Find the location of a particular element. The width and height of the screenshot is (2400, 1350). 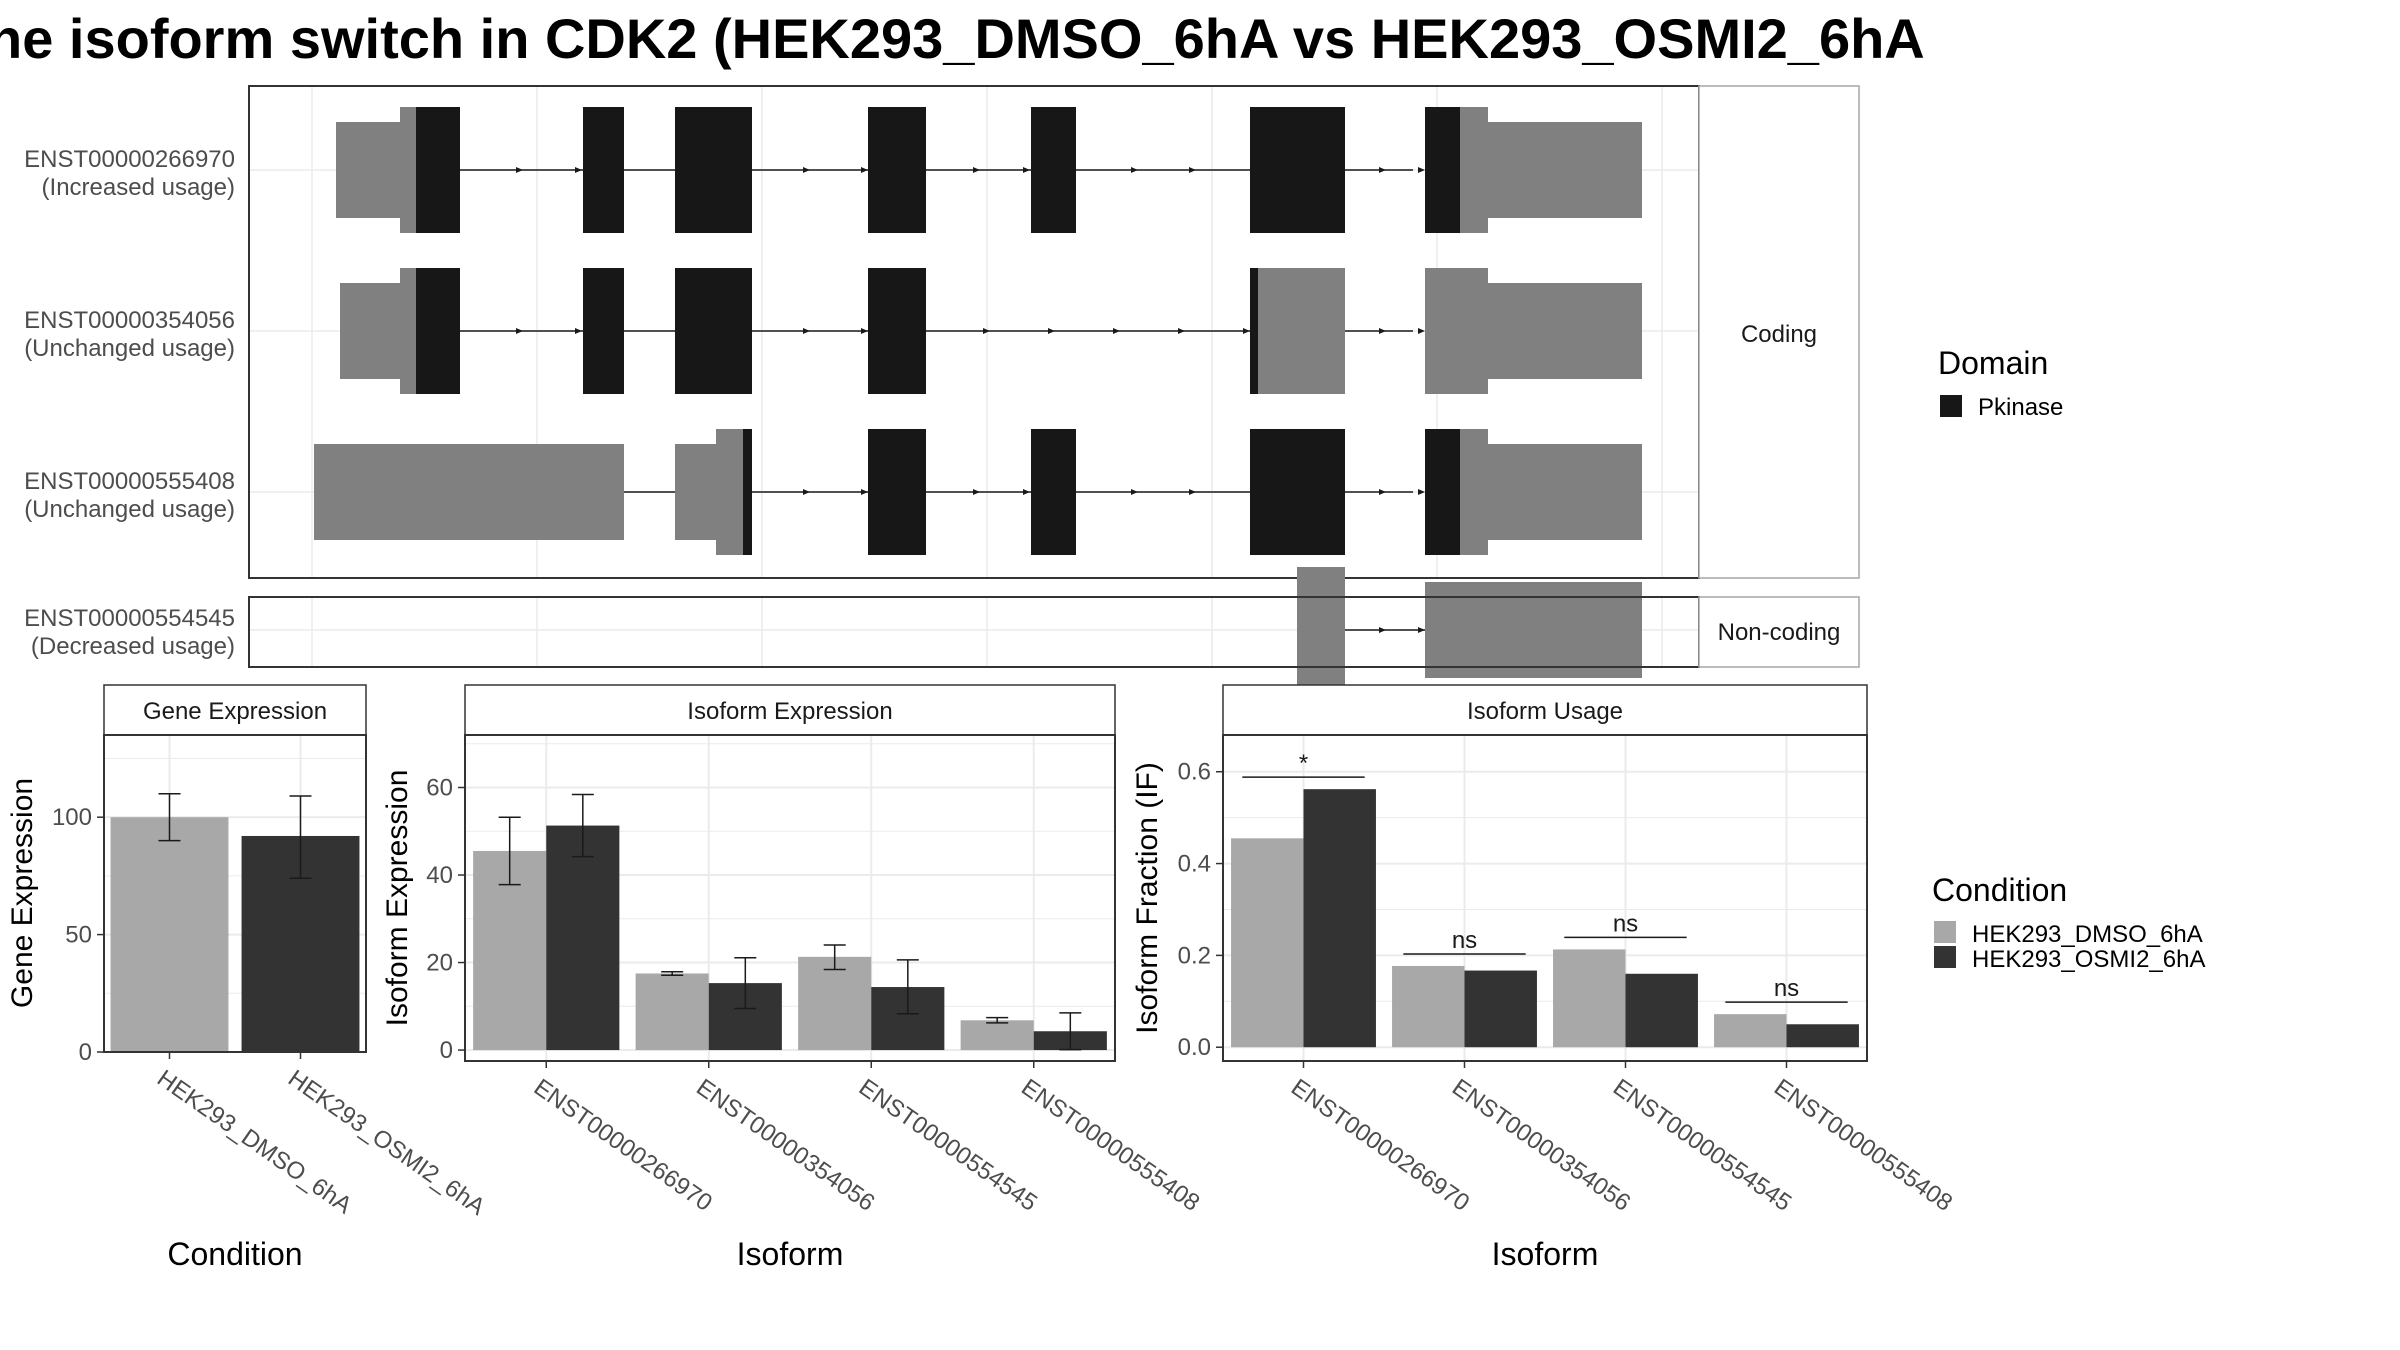

significance-label: ns is located at coordinates (1786, 988).